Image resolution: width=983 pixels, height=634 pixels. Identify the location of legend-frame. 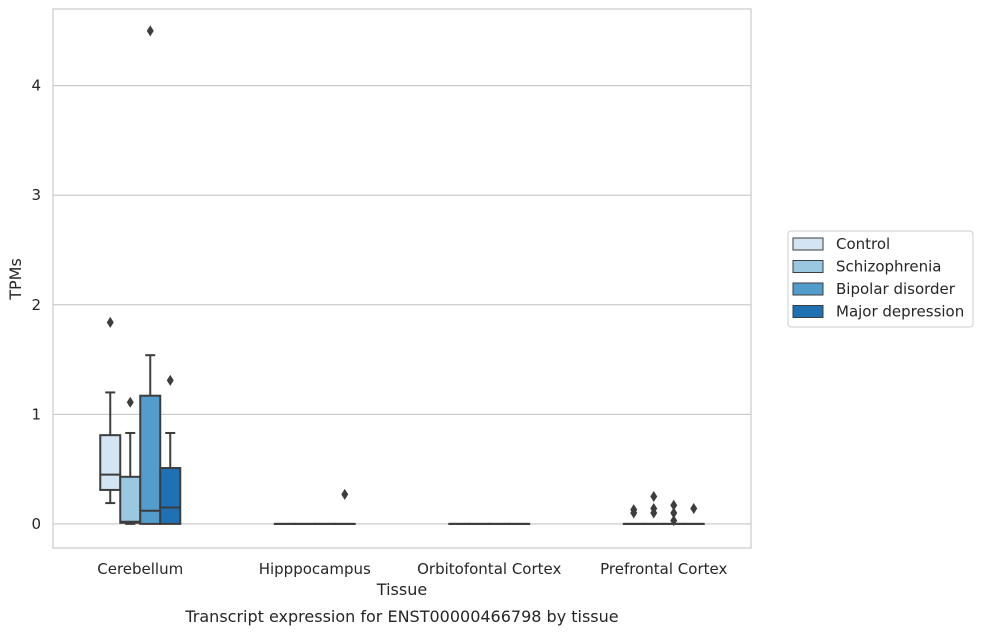
(880, 279).